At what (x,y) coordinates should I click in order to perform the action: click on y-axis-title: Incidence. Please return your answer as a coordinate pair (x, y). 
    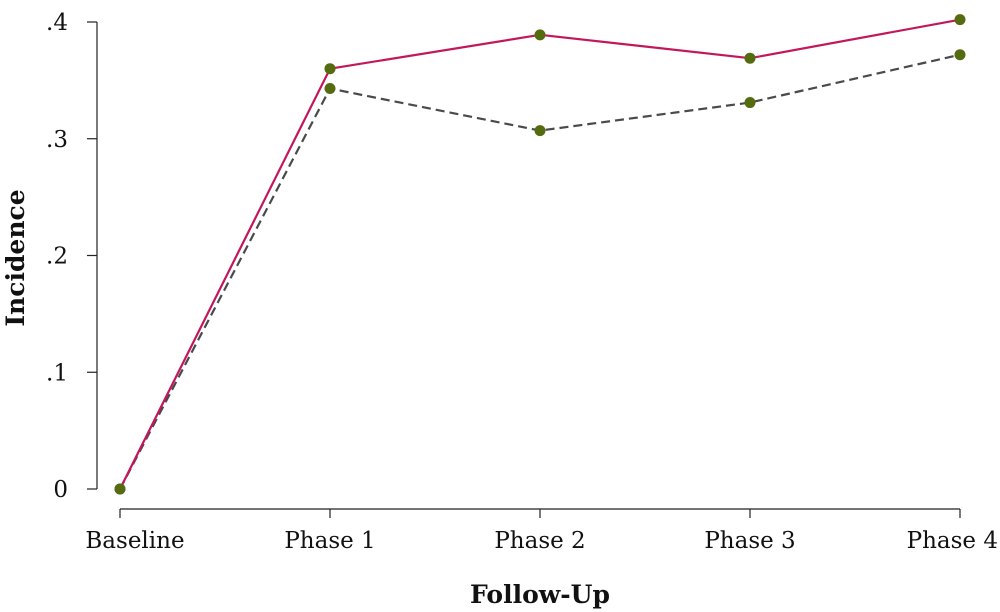
    Looking at the image, I should click on (15, 257).